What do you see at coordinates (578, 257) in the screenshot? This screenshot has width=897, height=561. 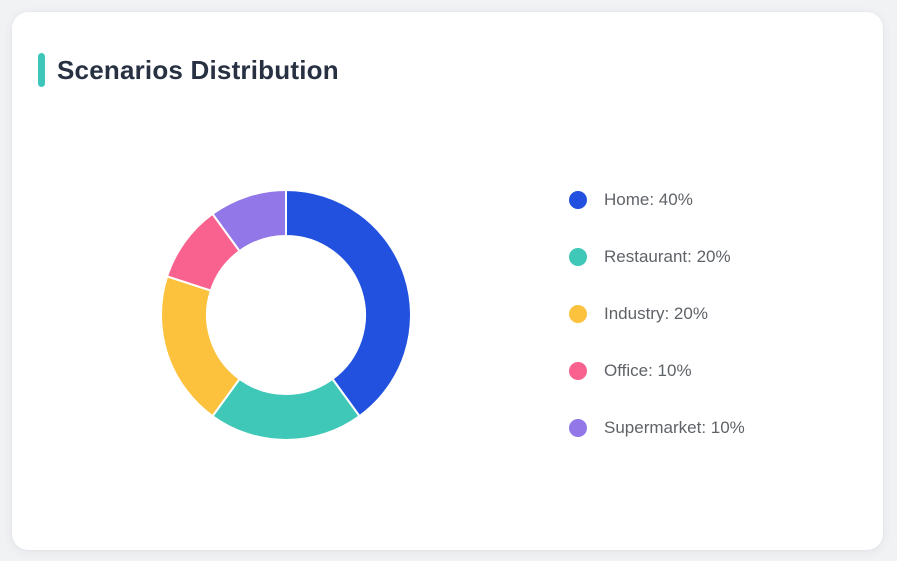 I see `legend-dot-restaurant` at bounding box center [578, 257].